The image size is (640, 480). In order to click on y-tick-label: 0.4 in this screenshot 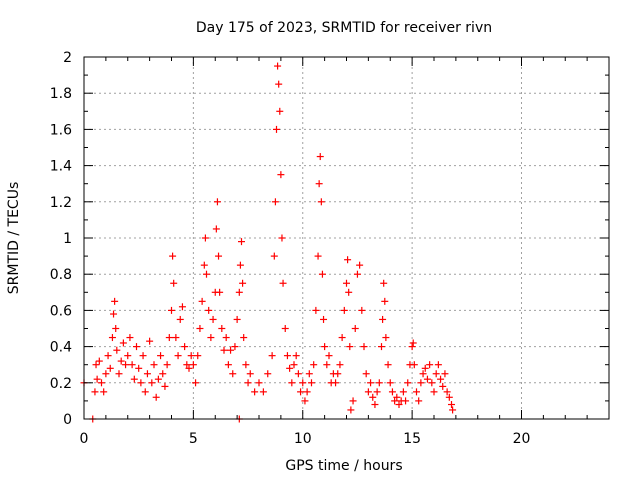, I will do `click(61, 348)`.